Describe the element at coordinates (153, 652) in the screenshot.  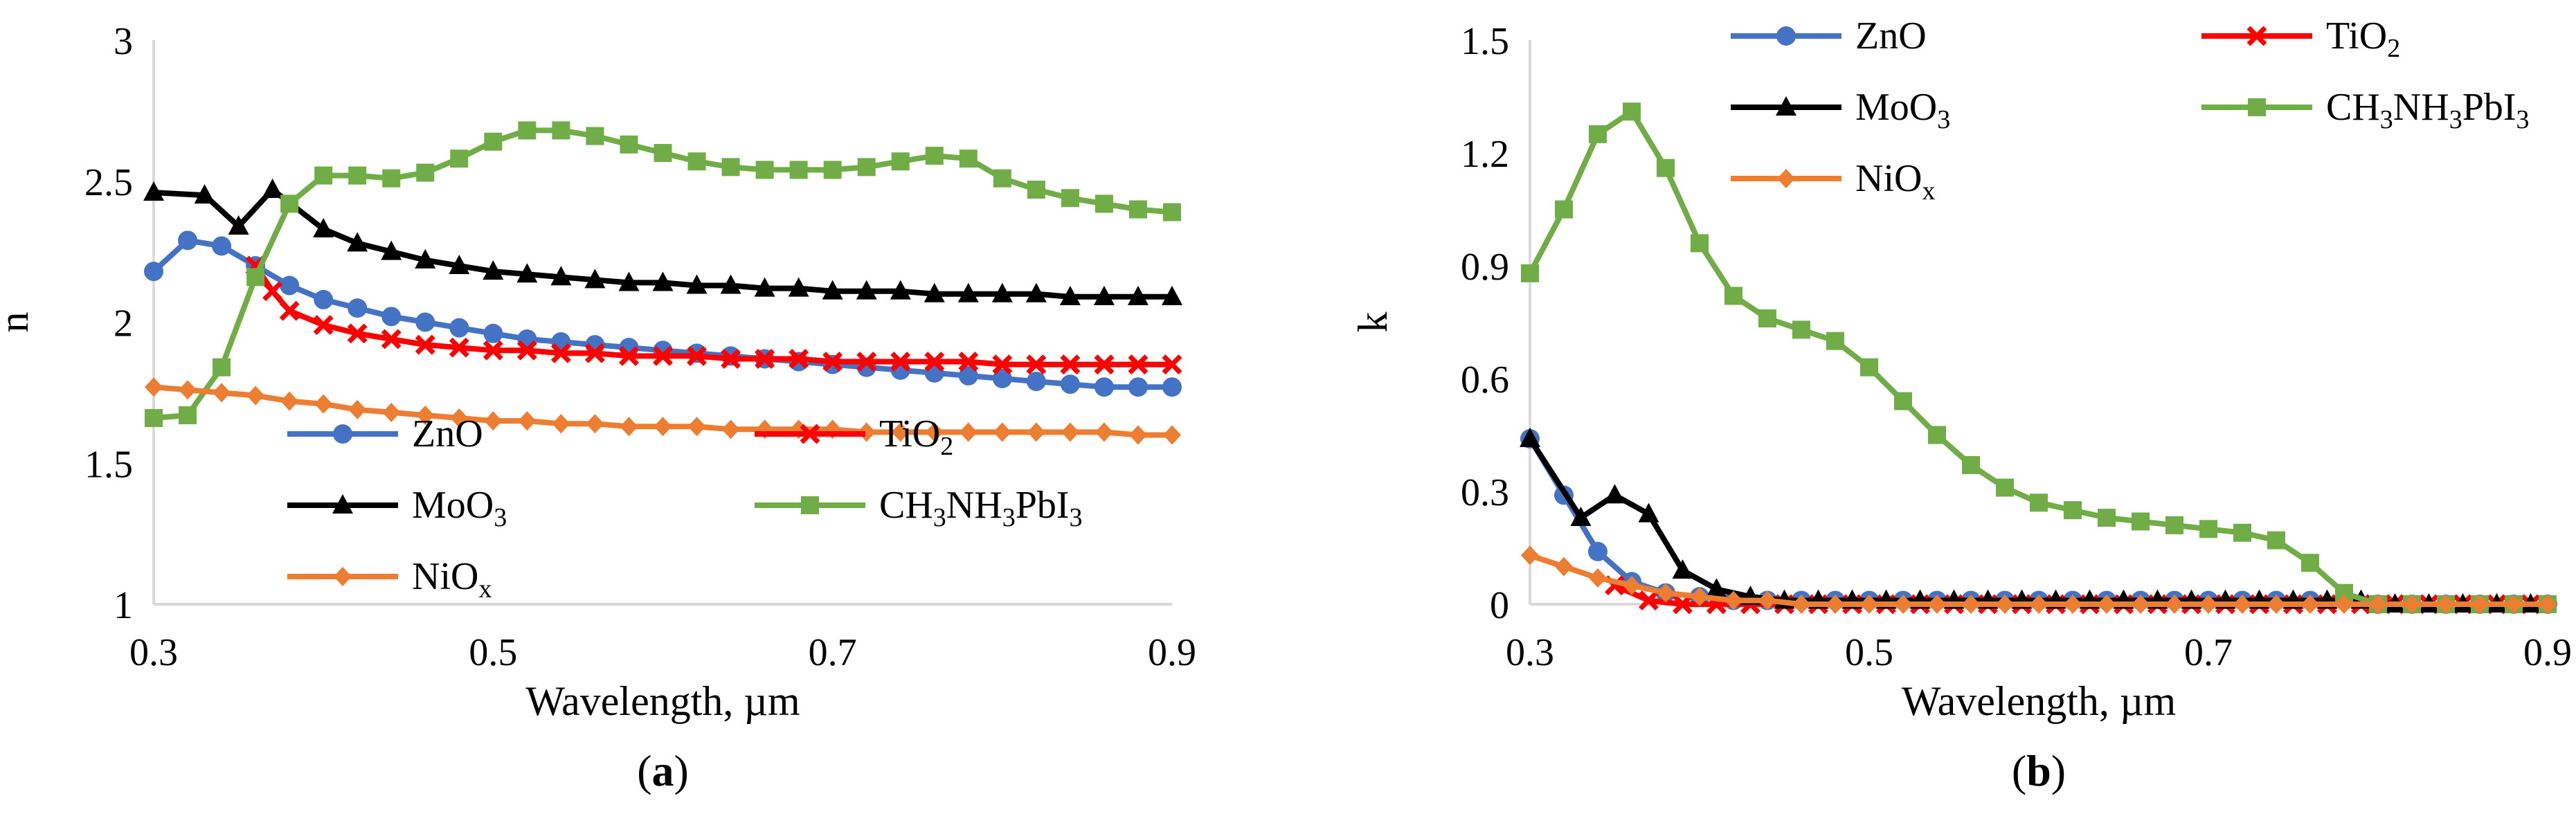
I see `panel-a-x-tick-label: 0.3` at that location.